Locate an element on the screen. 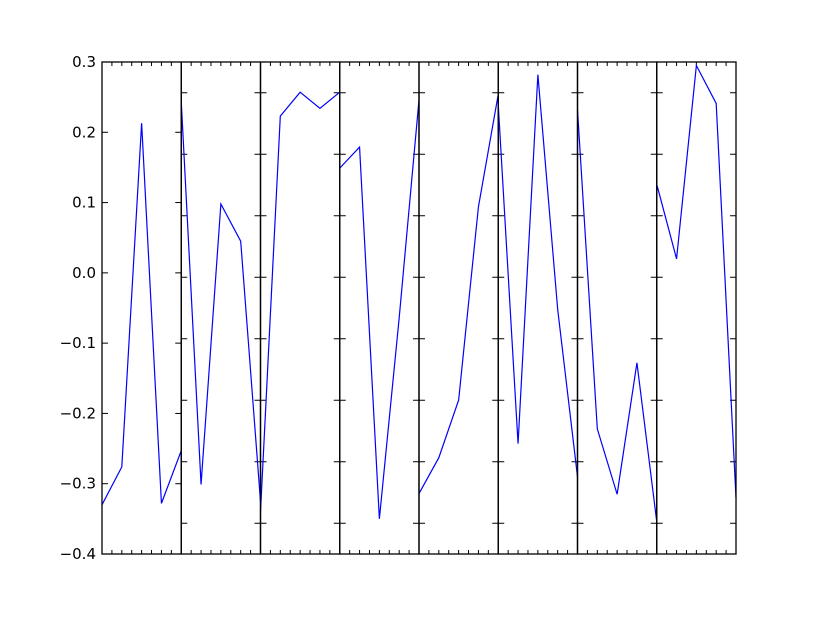  y-tick-label: 0.3 is located at coordinates (84, 62).